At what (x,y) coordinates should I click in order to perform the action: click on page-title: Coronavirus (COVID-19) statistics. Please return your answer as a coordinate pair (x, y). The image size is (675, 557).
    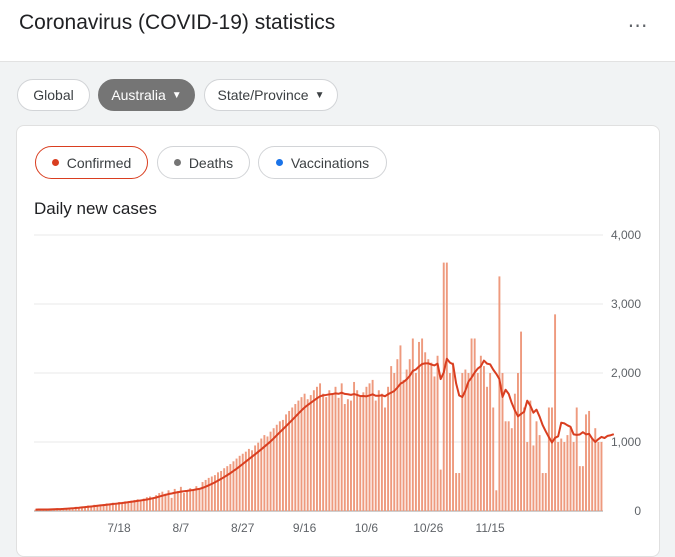
    Looking at the image, I should click on (177, 22).